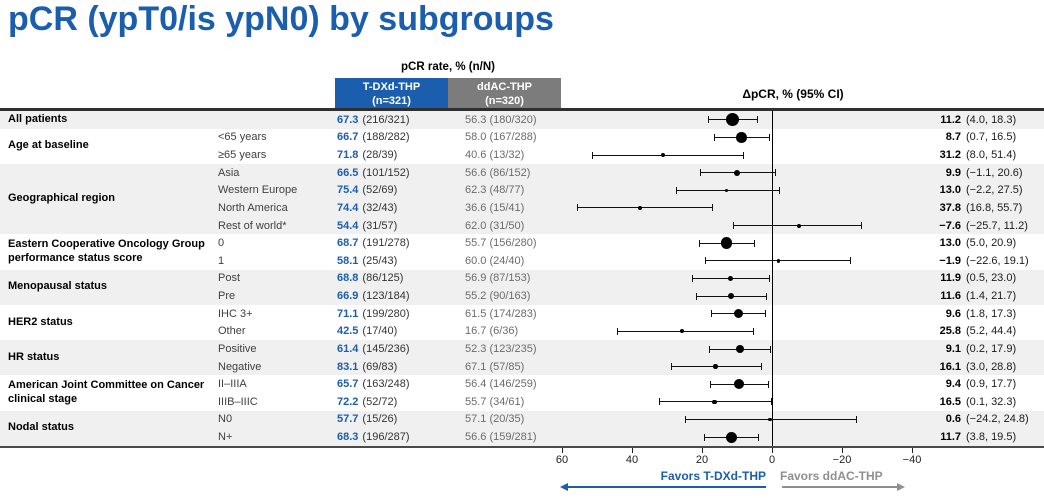 This screenshot has height=498, width=1044. Describe the element at coordinates (401, 243) in the screenshot. I see `tdxd-value: 68.7 (191/278)` at that location.